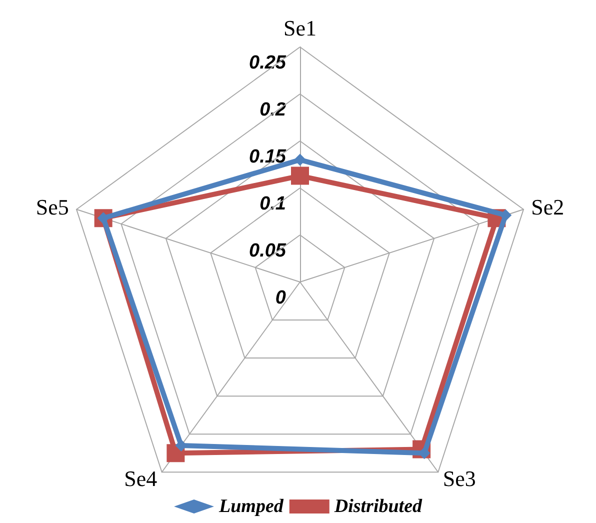 The width and height of the screenshot is (596, 523). What do you see at coordinates (300, 28) in the screenshot?
I see `spoke-label: Se1` at bounding box center [300, 28].